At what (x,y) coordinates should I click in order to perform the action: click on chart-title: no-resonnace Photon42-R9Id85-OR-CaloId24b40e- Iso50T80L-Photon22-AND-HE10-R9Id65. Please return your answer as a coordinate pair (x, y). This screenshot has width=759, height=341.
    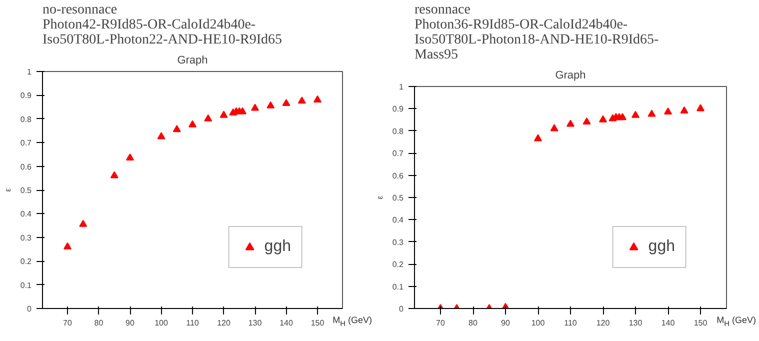
    Looking at the image, I should click on (162, 25).